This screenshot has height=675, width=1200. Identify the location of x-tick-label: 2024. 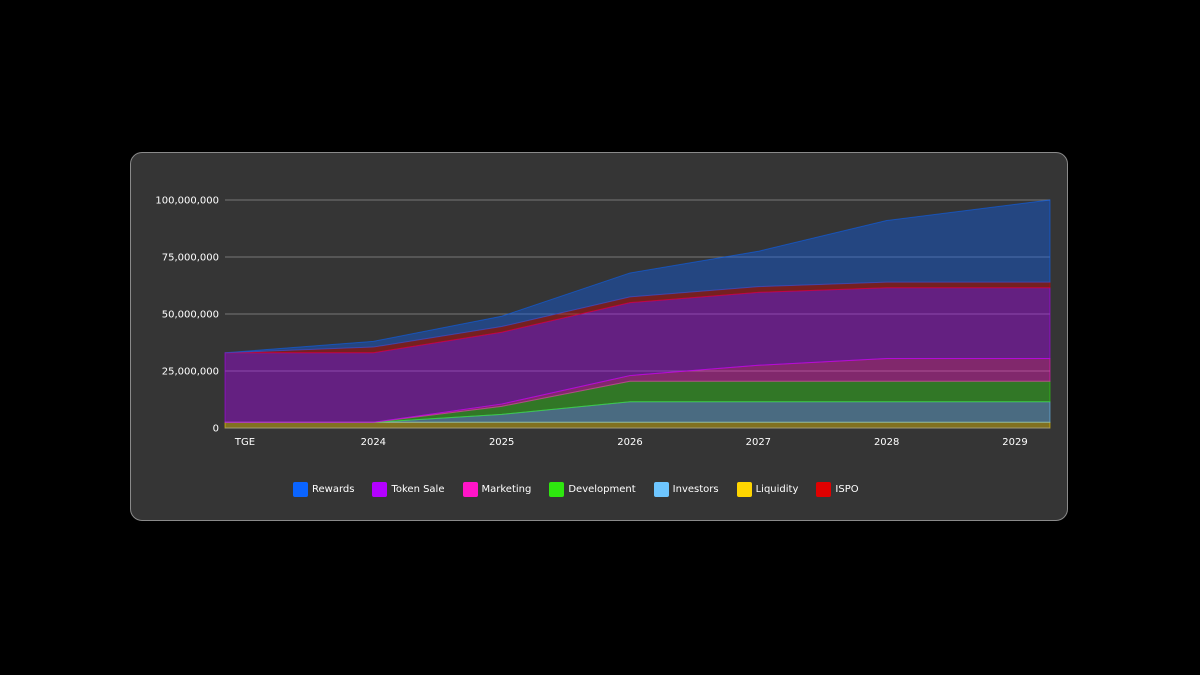
(373, 442).